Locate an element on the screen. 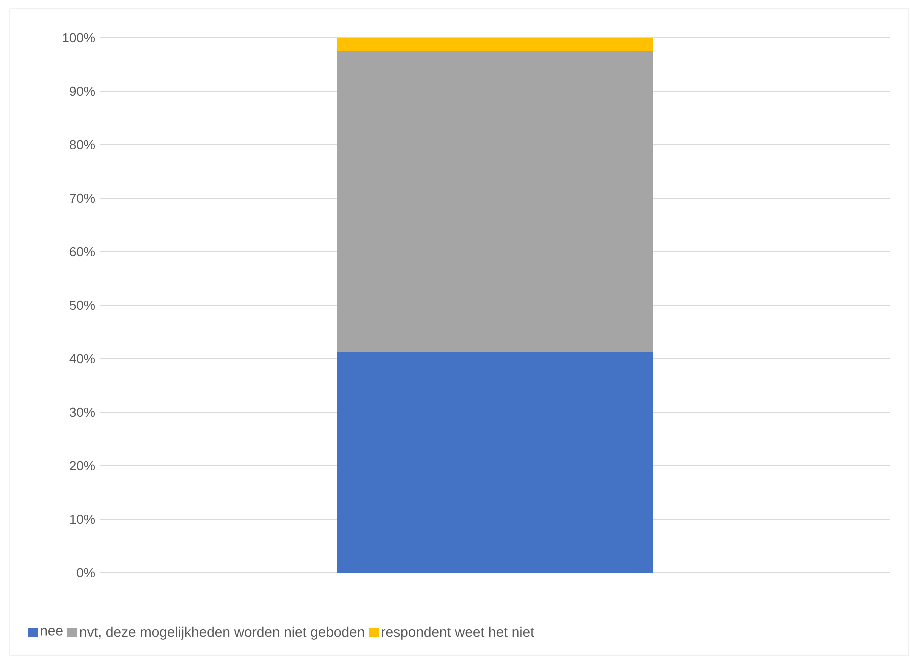 The image size is (910, 657). y-tick-label: 50% is located at coordinates (83, 305).